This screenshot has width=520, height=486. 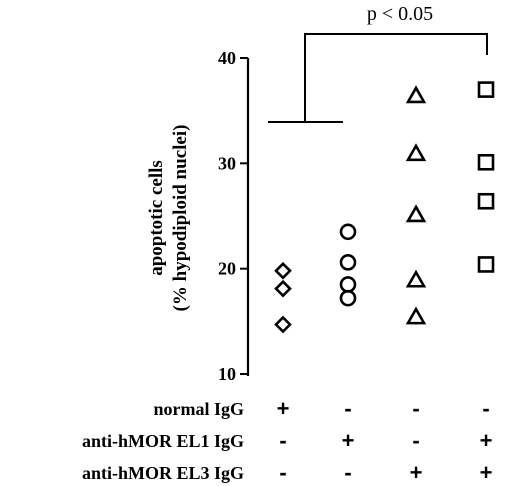 I want to click on y-tick-label: 10, so click(x=227, y=374).